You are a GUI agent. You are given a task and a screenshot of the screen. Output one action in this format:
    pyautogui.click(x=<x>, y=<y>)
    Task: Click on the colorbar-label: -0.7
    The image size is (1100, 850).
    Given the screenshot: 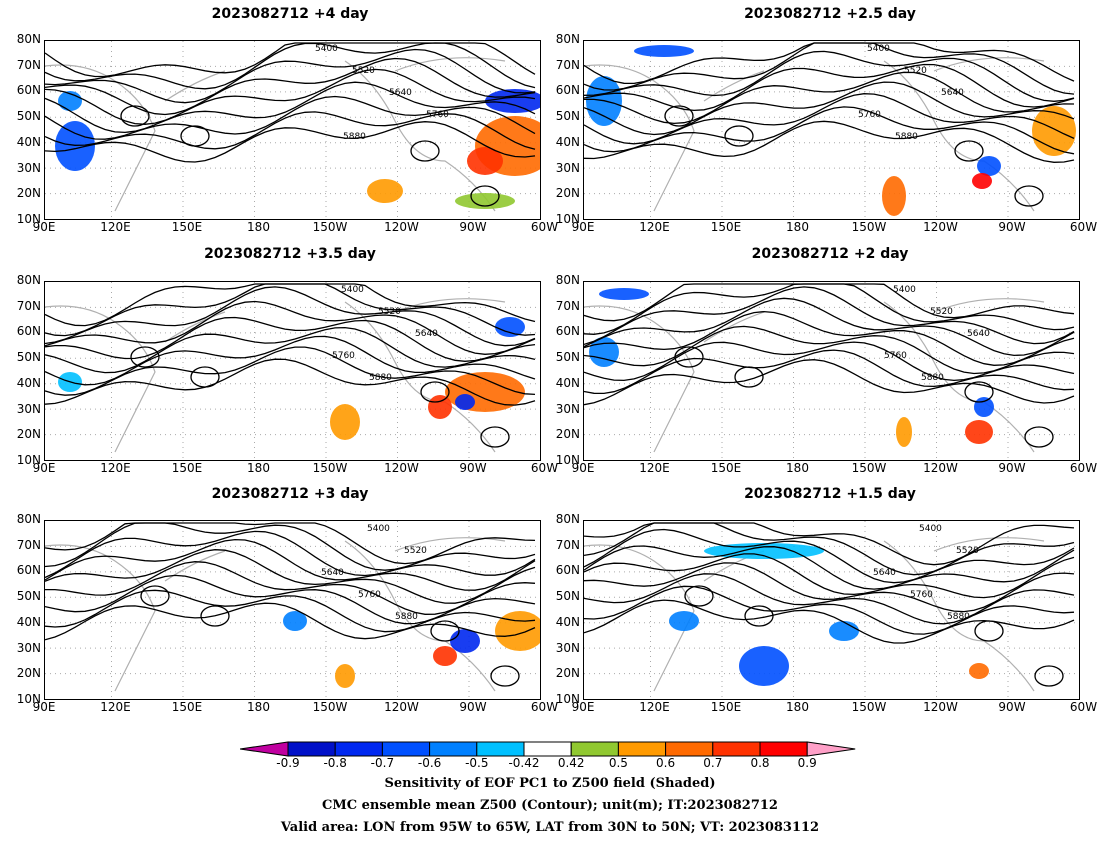 What is the action you would take?
    pyautogui.click(x=382, y=763)
    